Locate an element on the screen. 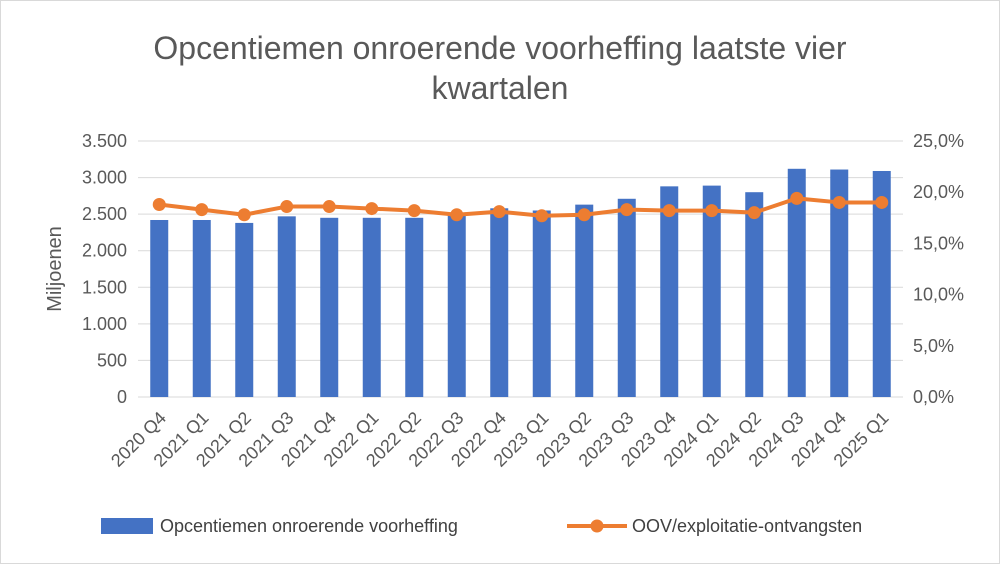 Image resolution: width=1000 pixels, height=564 pixels. chart-title-line: kwartalen is located at coordinates (500, 88).